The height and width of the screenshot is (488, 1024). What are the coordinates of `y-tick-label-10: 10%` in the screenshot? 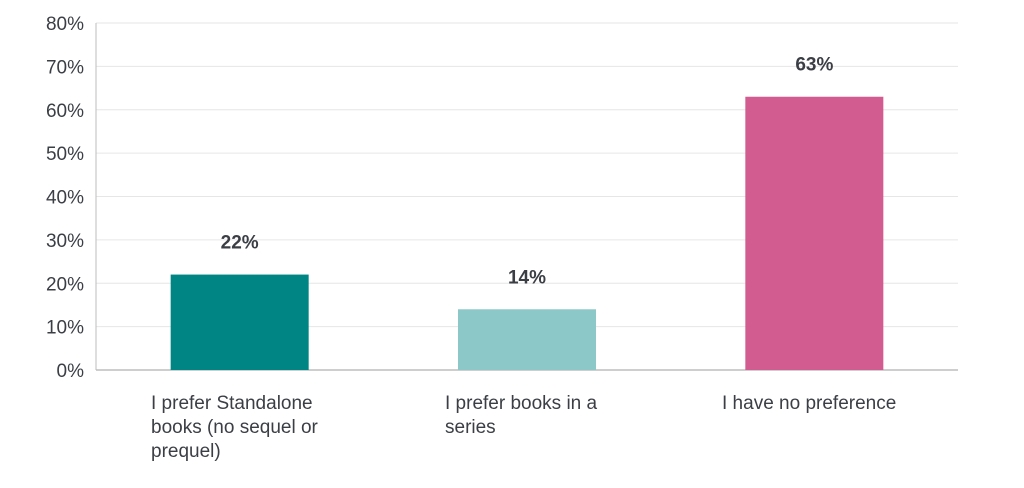 It's located at (65, 328).